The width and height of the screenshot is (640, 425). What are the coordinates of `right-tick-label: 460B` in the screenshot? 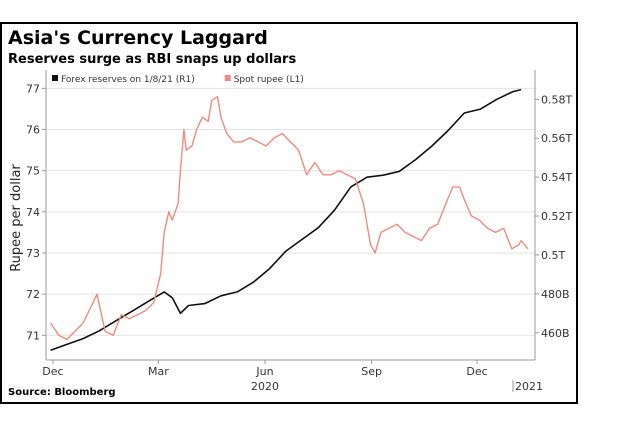 It's located at (555, 333).